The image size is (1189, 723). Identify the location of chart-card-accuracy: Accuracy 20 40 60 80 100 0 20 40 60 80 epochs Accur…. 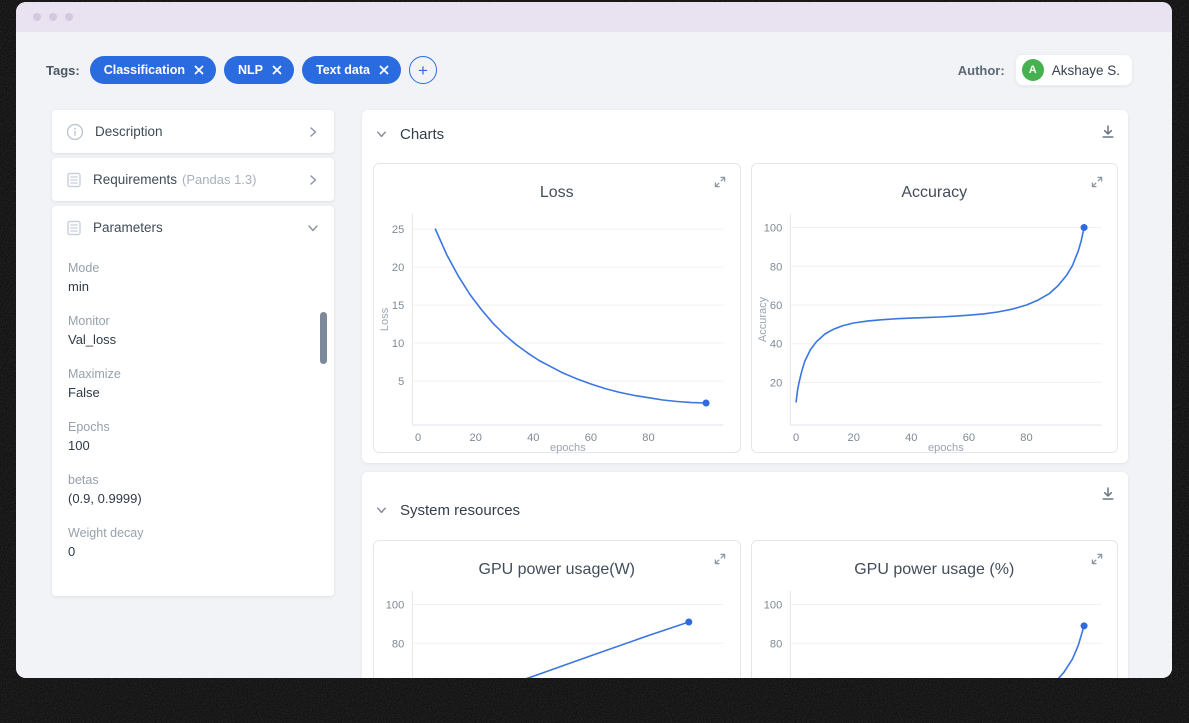
(934, 308).